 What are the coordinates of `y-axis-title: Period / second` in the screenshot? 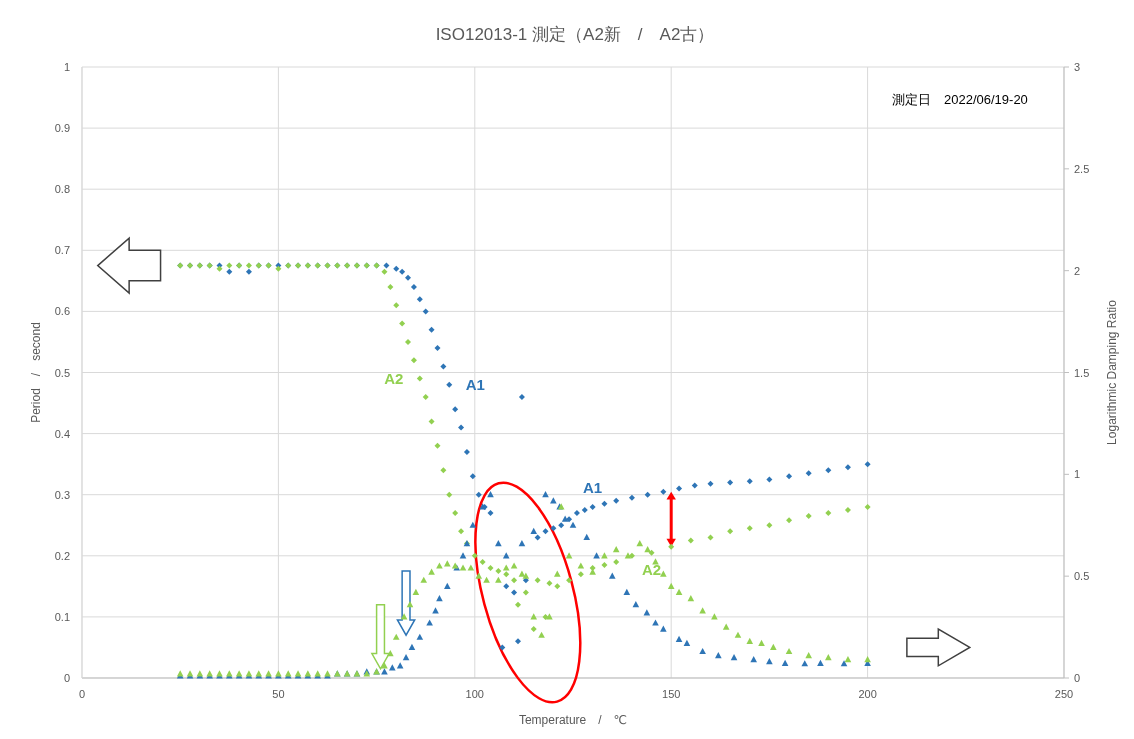 It's located at (36, 372).